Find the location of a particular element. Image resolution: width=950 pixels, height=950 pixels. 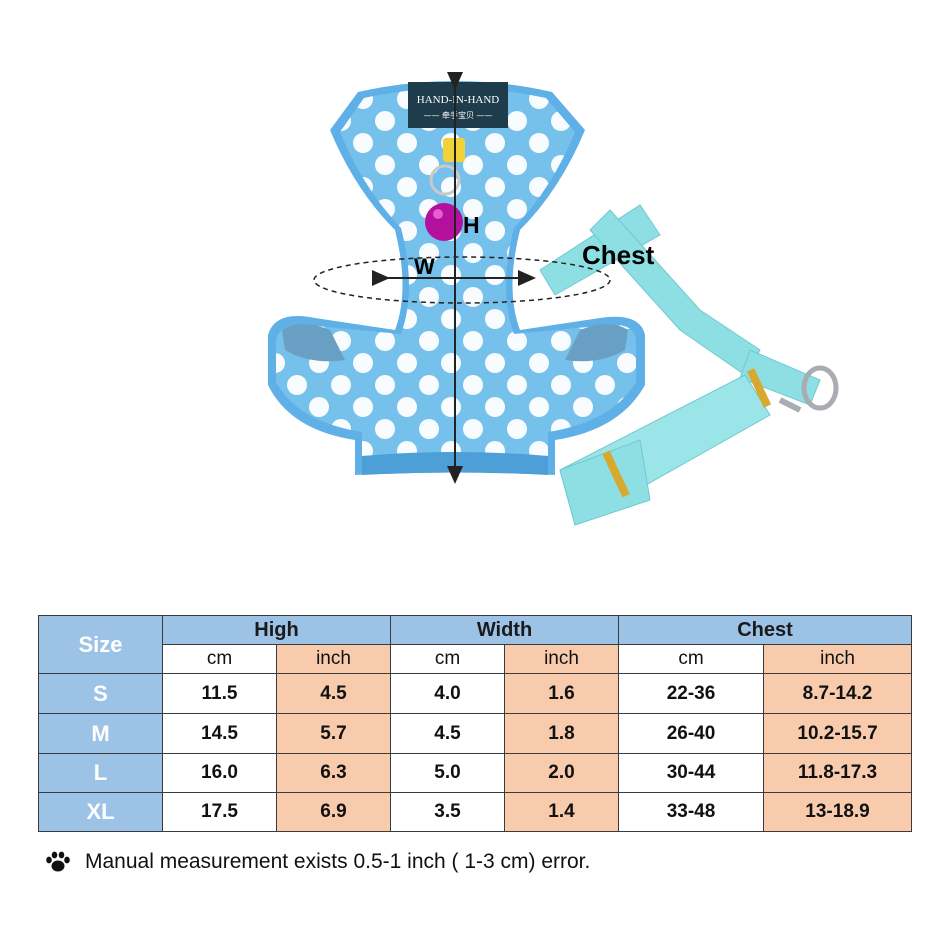

table-row: M 14.5 5.7 4.5 1.8 26-40 10.2-15.7 is located at coordinates (475, 733).